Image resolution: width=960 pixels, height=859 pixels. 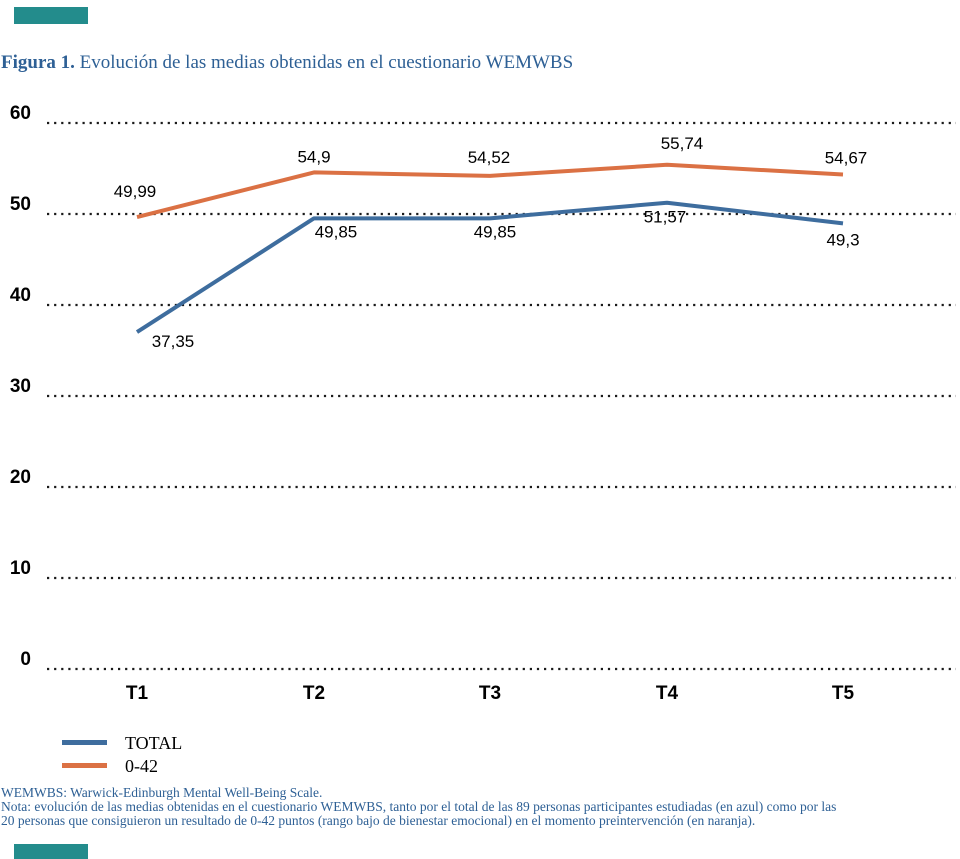 What do you see at coordinates (667, 693) in the screenshot?
I see `x-axis-category-label: T4` at bounding box center [667, 693].